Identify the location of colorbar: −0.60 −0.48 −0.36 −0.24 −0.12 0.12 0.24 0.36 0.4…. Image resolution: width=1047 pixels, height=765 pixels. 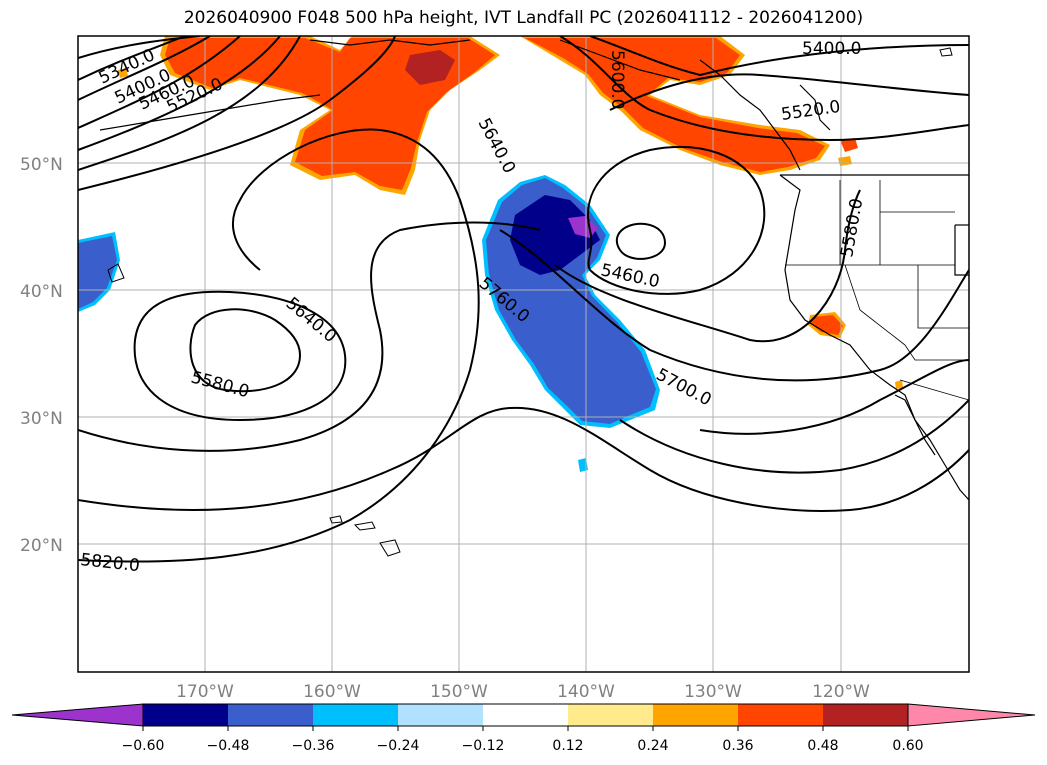
(523, 728).